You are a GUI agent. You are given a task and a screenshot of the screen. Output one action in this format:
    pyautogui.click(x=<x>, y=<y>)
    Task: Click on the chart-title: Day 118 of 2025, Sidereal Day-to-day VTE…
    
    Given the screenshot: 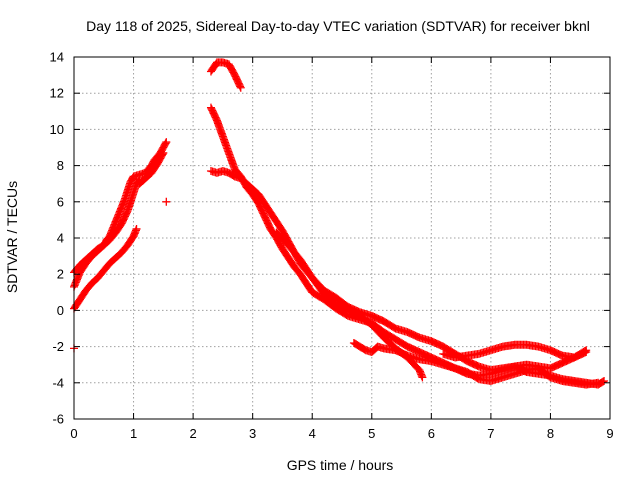 What is the action you would take?
    pyautogui.click(x=338, y=26)
    